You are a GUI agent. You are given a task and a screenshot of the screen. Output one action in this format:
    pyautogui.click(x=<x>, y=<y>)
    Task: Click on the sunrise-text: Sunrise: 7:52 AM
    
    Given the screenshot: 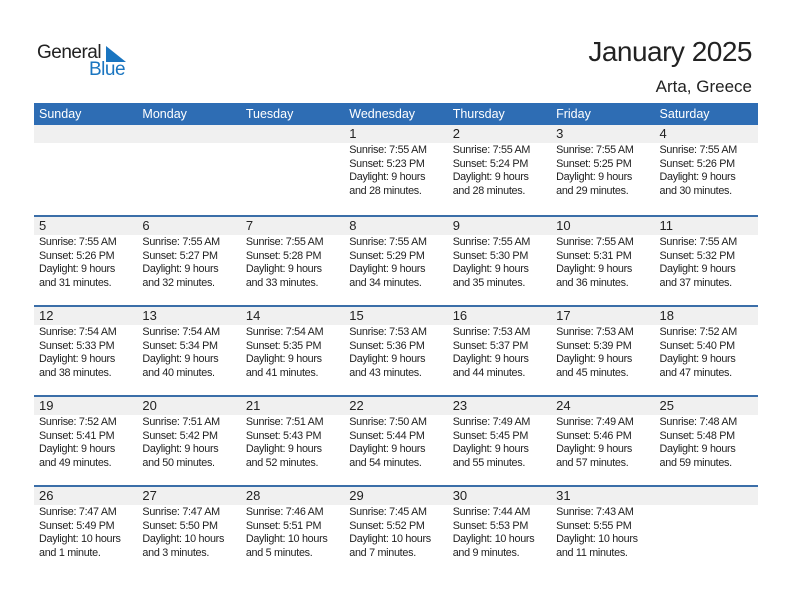 What is the action you would take?
    pyautogui.click(x=698, y=332)
    